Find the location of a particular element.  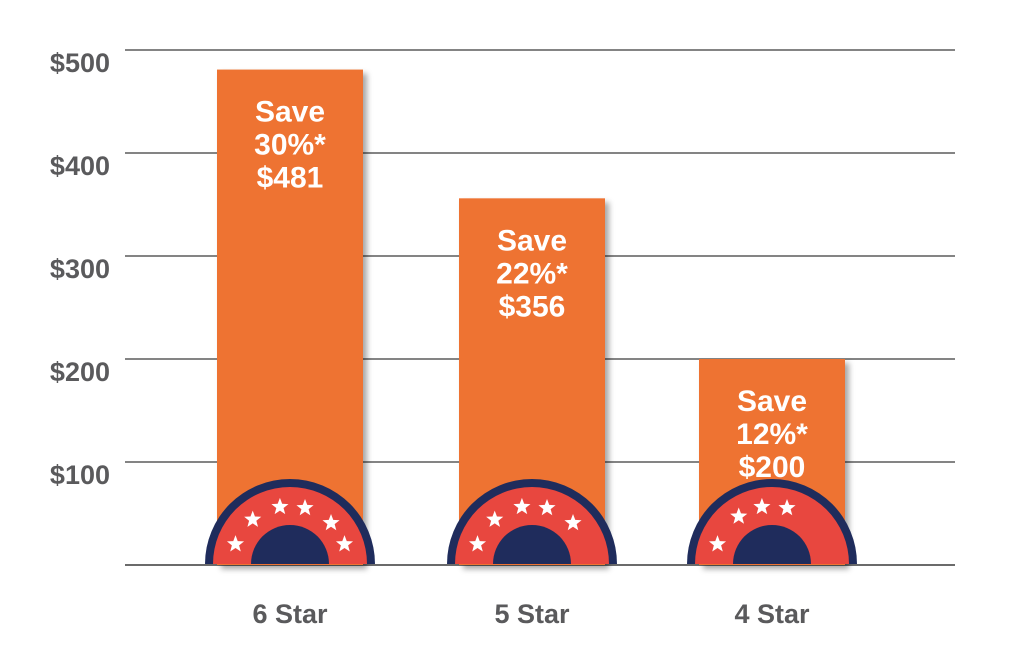

x-tick-label: 5 Star is located at coordinates (532, 614).